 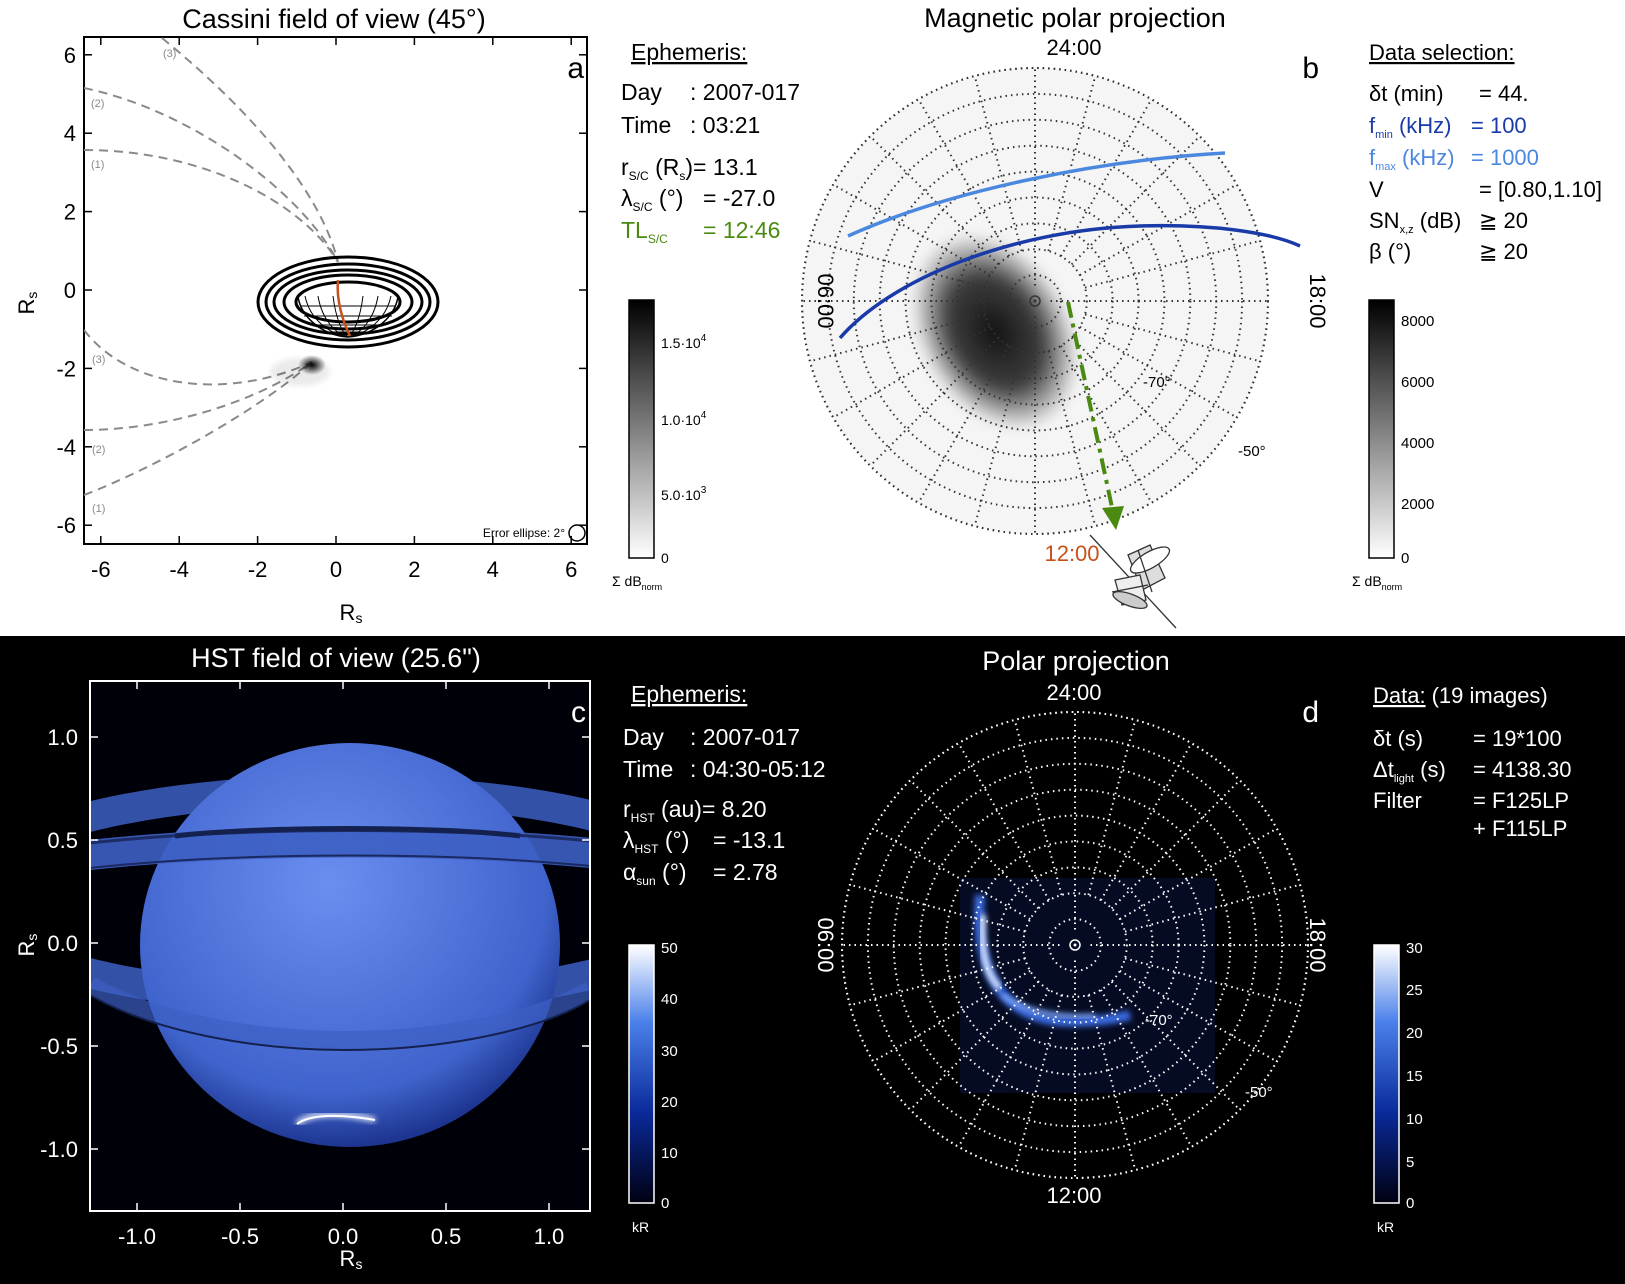 I want to click on x-tick-label: 0, so click(x=336, y=569).